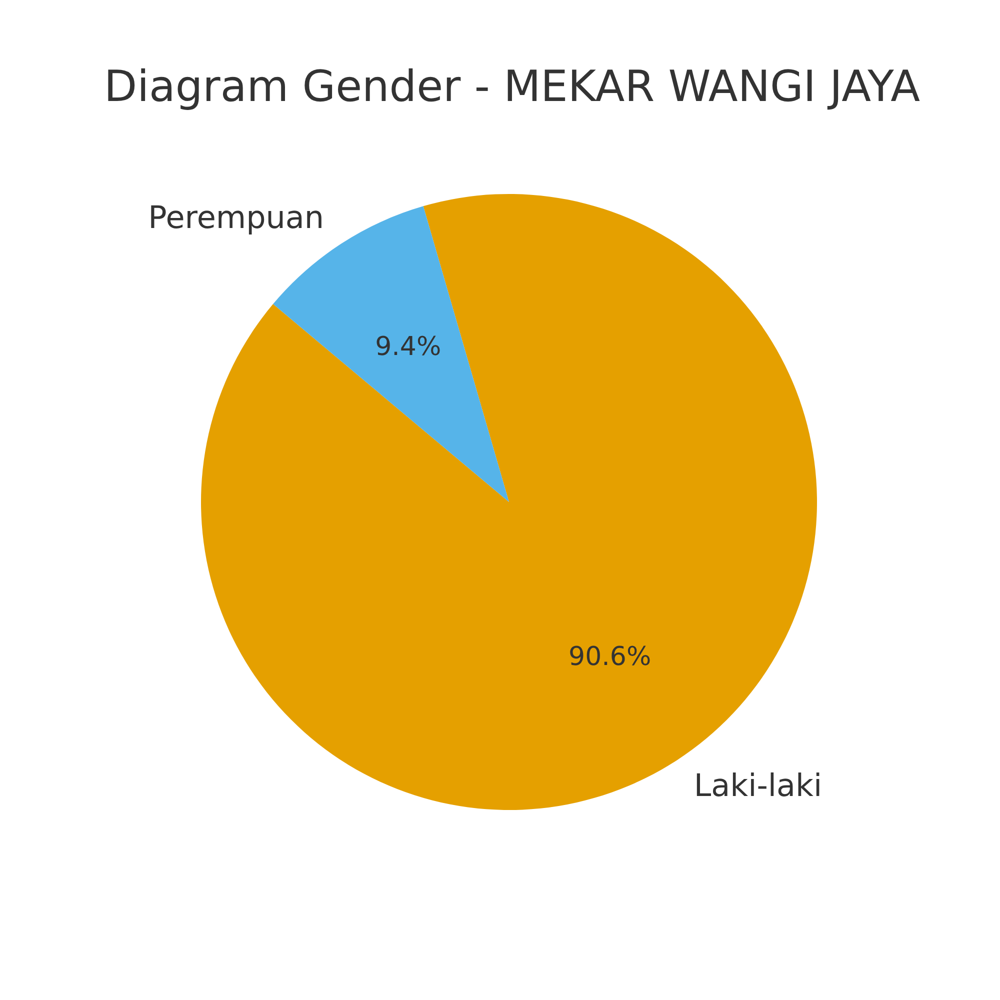 The width and height of the screenshot is (1000, 1000). I want to click on slice-label: Laki-laki, so click(758, 786).